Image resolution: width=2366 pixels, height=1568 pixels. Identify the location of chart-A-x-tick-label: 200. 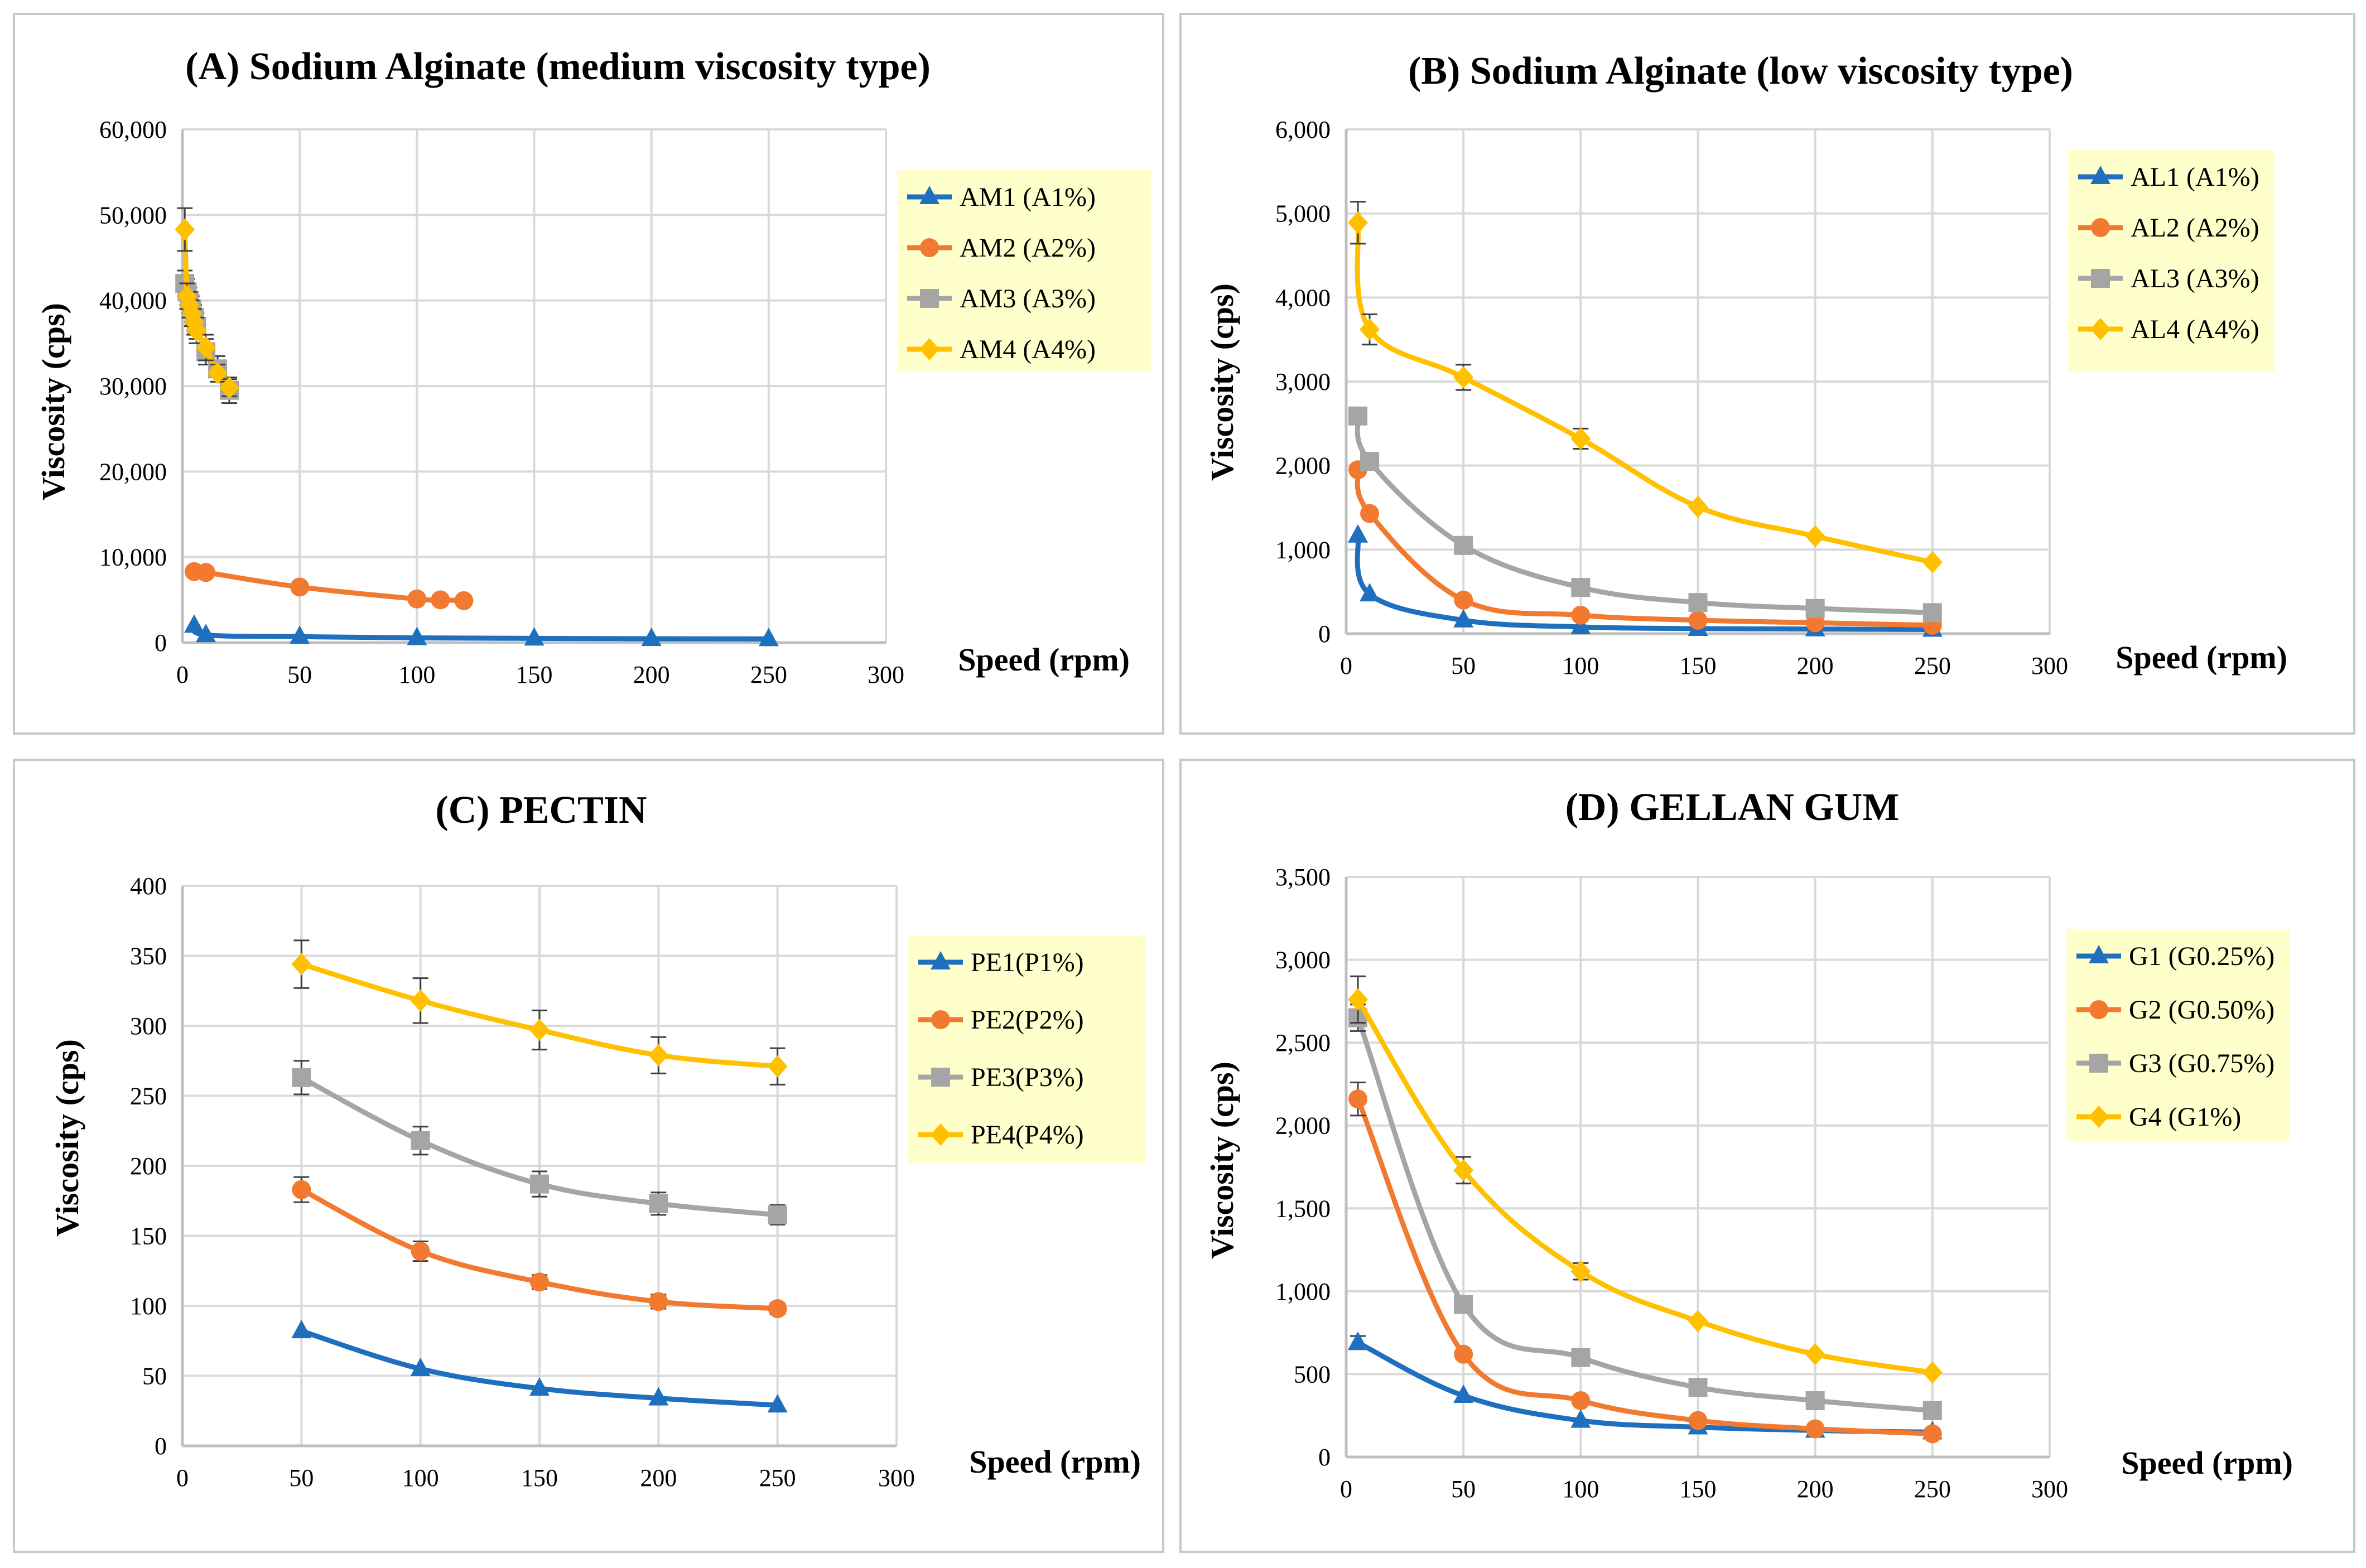
(652, 675).